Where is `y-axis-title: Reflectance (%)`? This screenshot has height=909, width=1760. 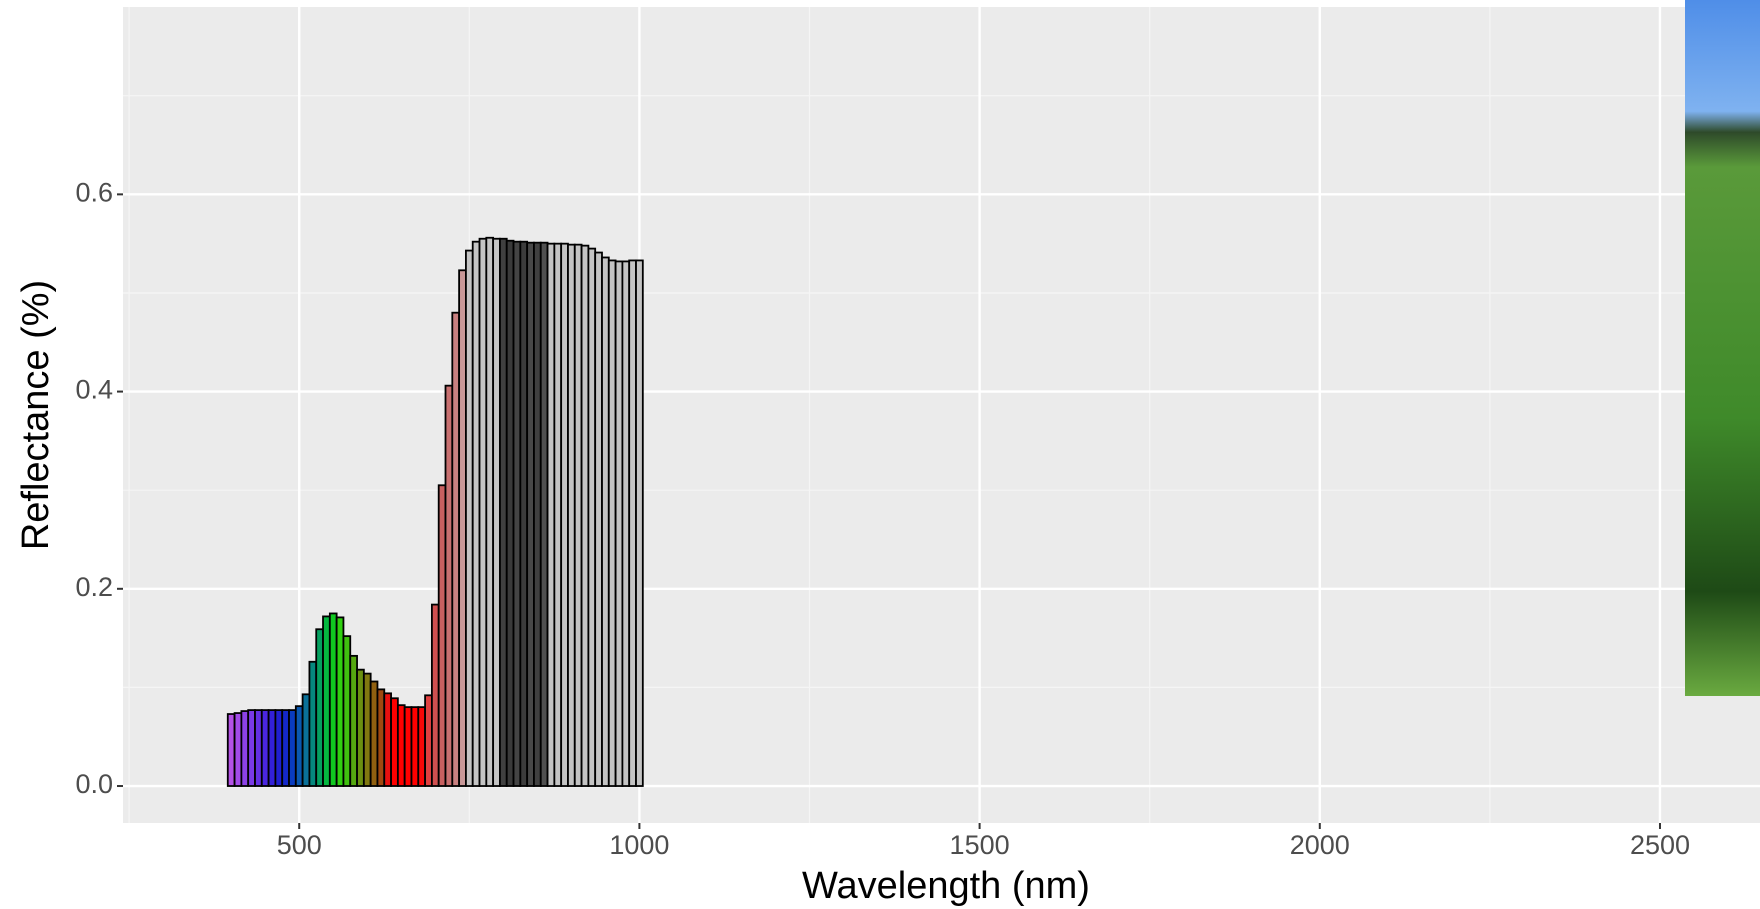
y-axis-title: Reflectance (%) is located at coordinates (36, 415).